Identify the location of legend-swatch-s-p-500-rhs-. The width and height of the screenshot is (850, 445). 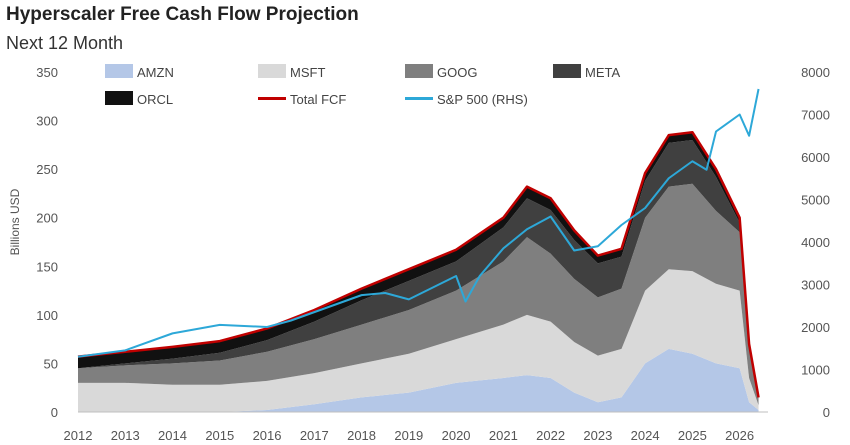
(419, 98).